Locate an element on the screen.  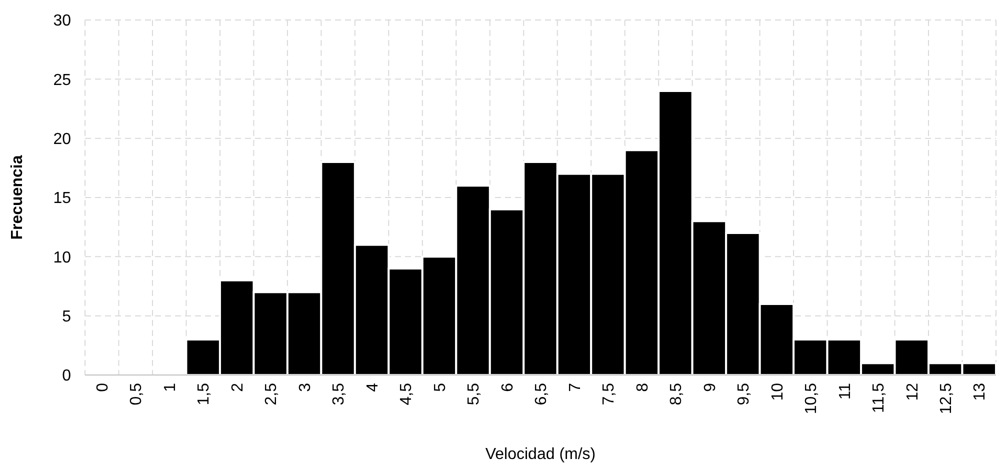
x-tick-label: 5,5 is located at coordinates (474, 394).